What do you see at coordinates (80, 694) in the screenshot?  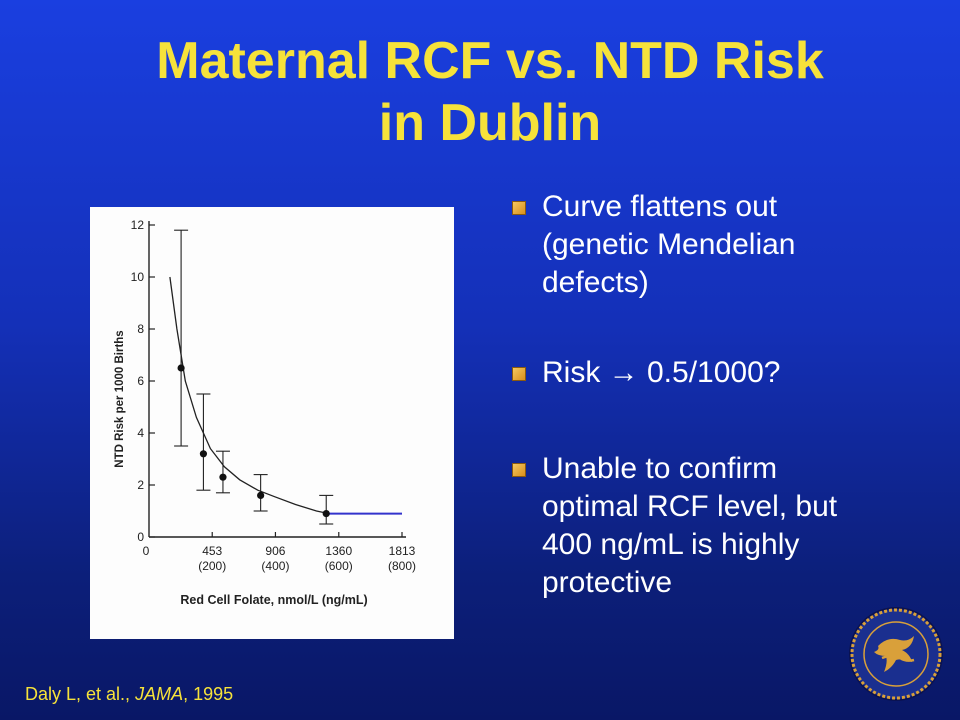 I see `citation-authors: Daly L, et al.,` at bounding box center [80, 694].